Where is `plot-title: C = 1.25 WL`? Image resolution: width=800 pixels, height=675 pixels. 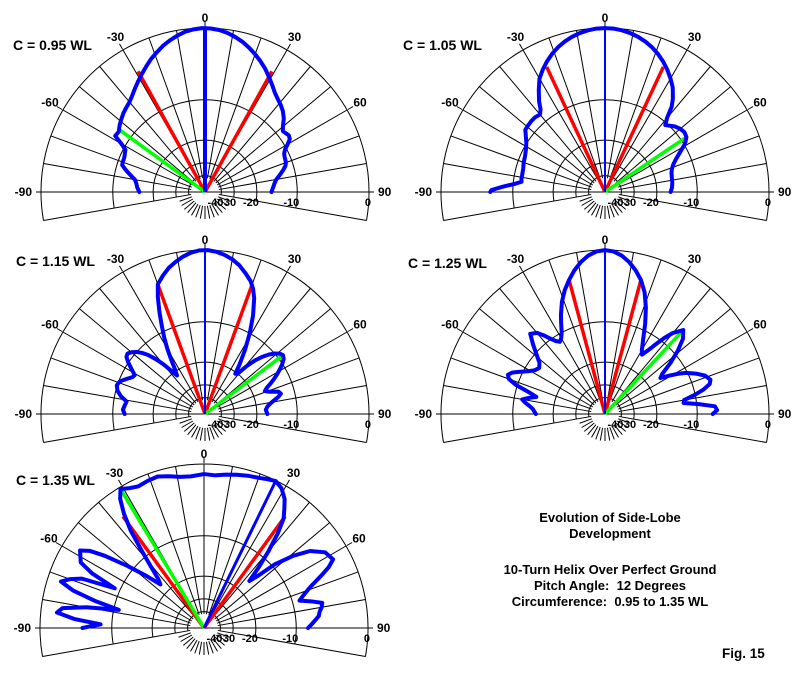 plot-title: C = 1.25 WL is located at coordinates (447, 263).